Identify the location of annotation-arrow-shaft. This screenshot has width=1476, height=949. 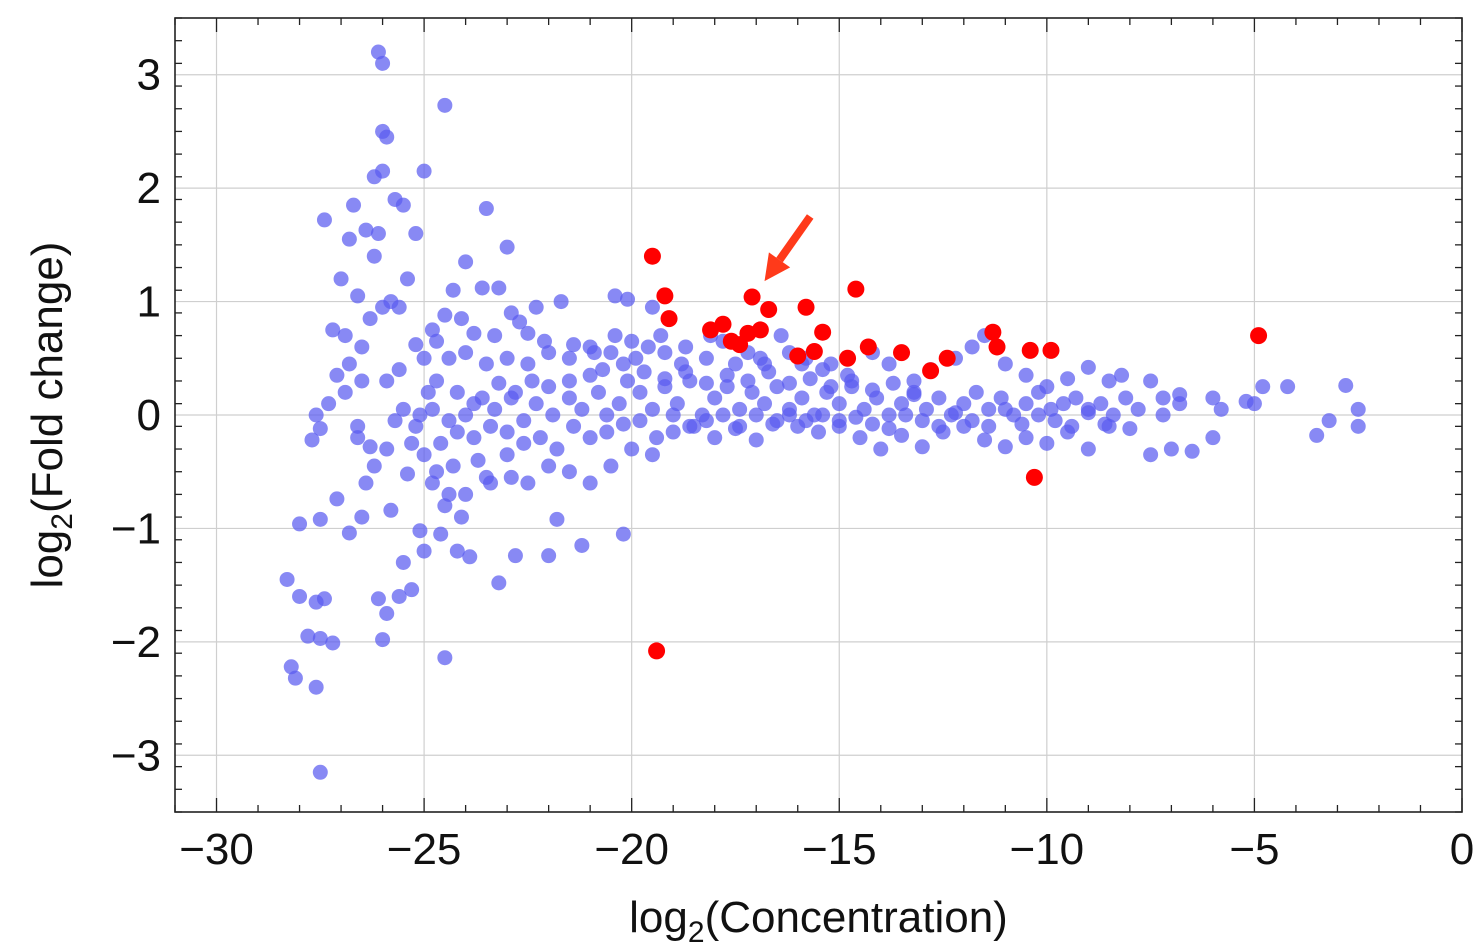
(795, 238).